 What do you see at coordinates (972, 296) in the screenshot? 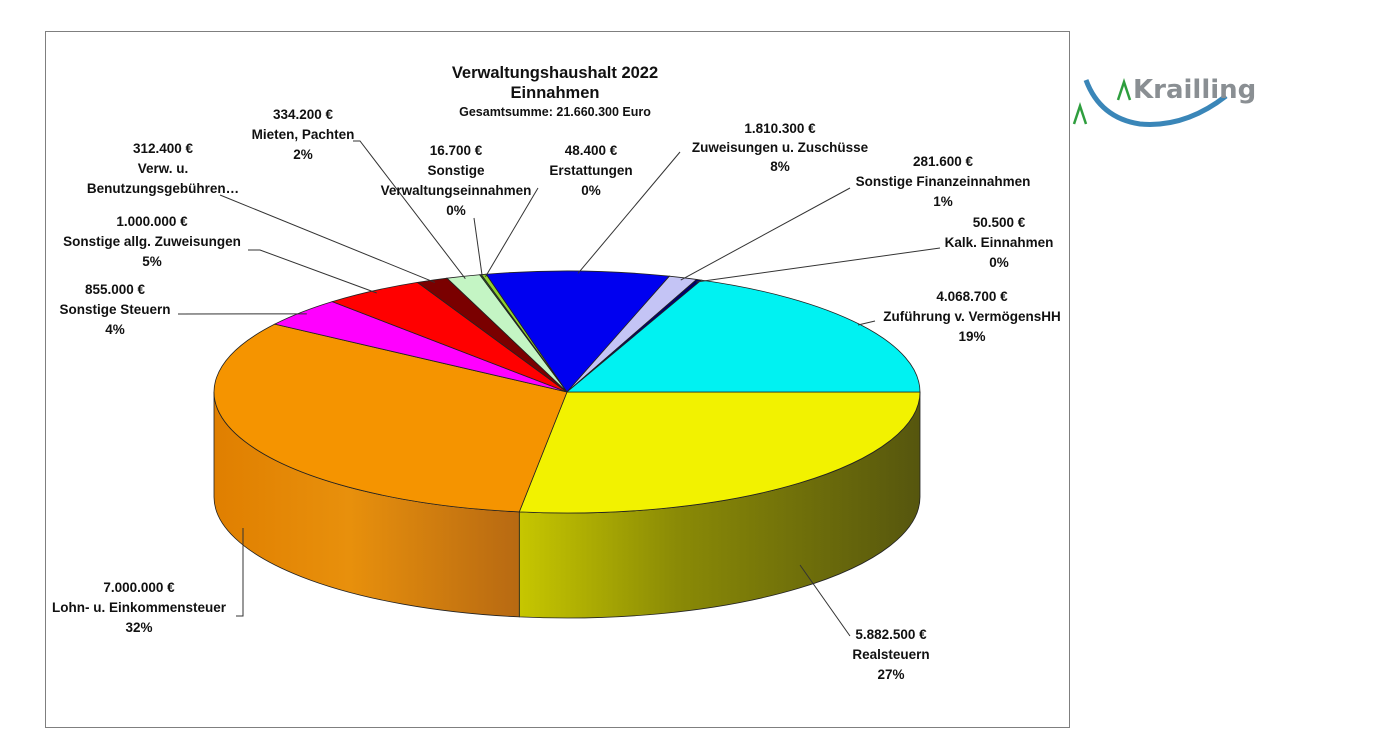
I see `label-value: 4.068.700 €` at bounding box center [972, 296].